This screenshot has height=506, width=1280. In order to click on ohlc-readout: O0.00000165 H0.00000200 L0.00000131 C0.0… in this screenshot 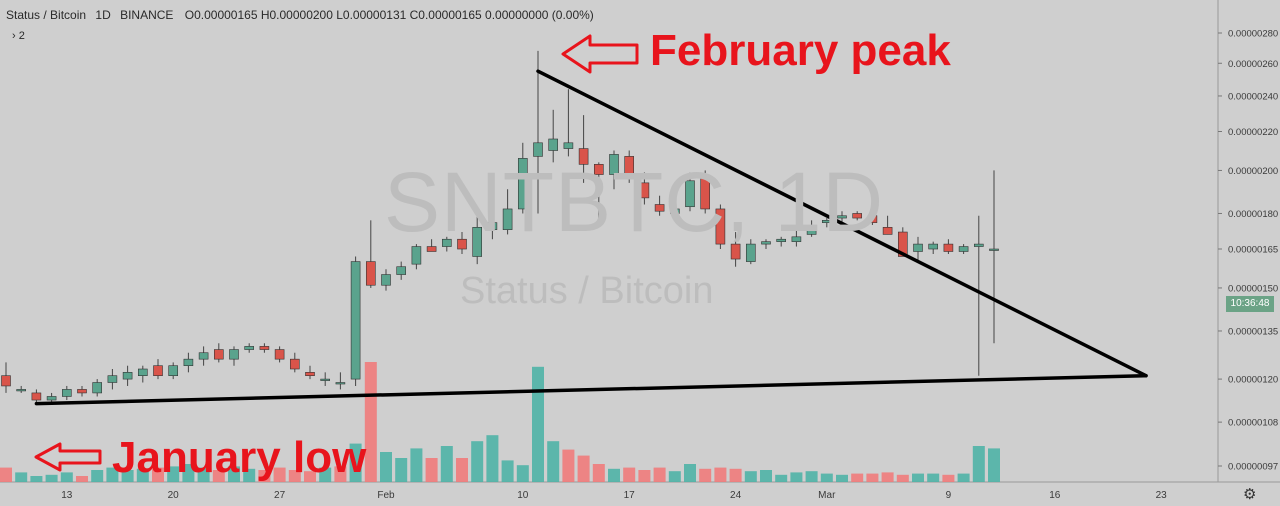, I will do `click(389, 15)`.